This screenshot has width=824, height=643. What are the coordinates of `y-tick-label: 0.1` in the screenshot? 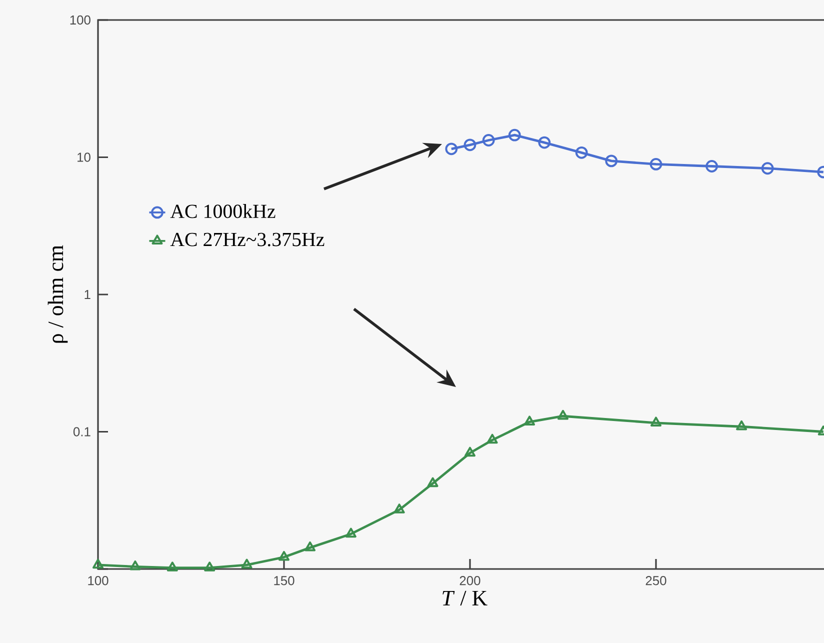 It's located at (81, 431).